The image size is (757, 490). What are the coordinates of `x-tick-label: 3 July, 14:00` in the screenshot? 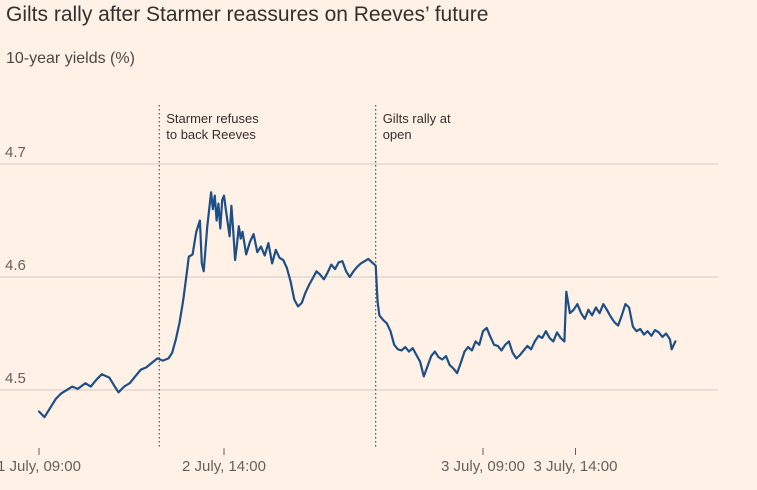 It's located at (576, 466).